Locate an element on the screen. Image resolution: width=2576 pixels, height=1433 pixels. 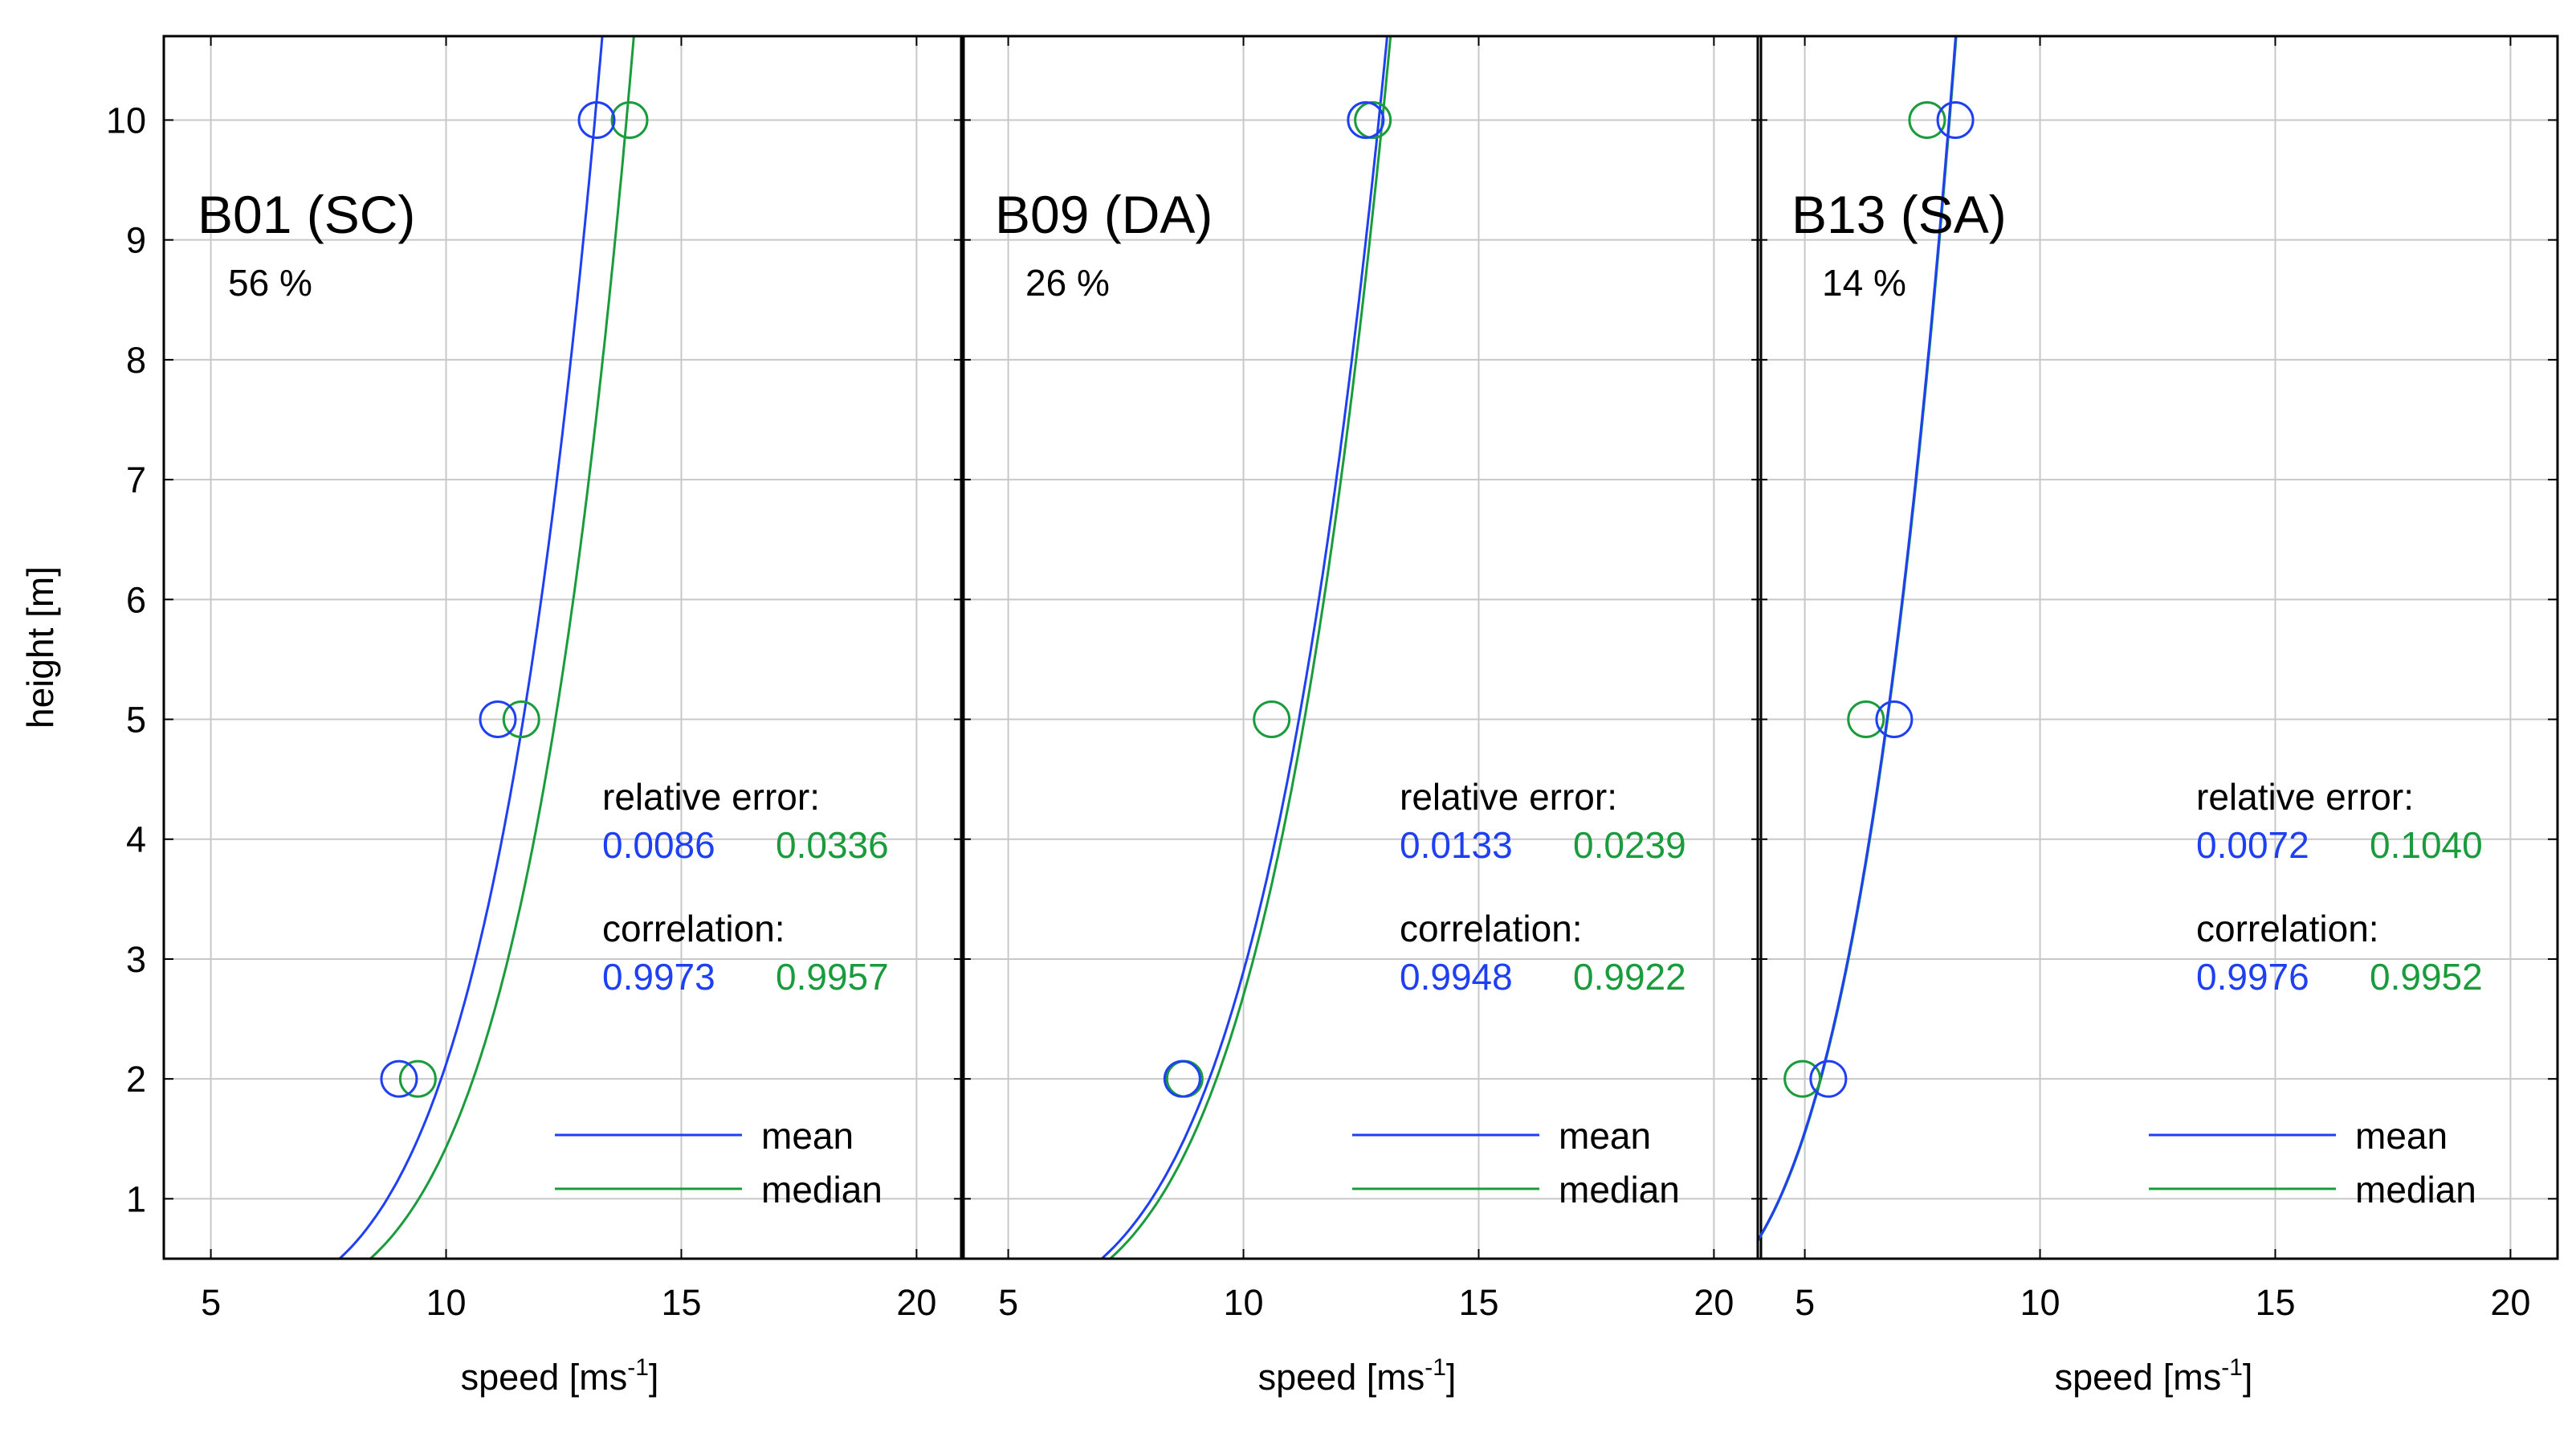
relative-error-median: 0.0239 is located at coordinates (1629, 845).